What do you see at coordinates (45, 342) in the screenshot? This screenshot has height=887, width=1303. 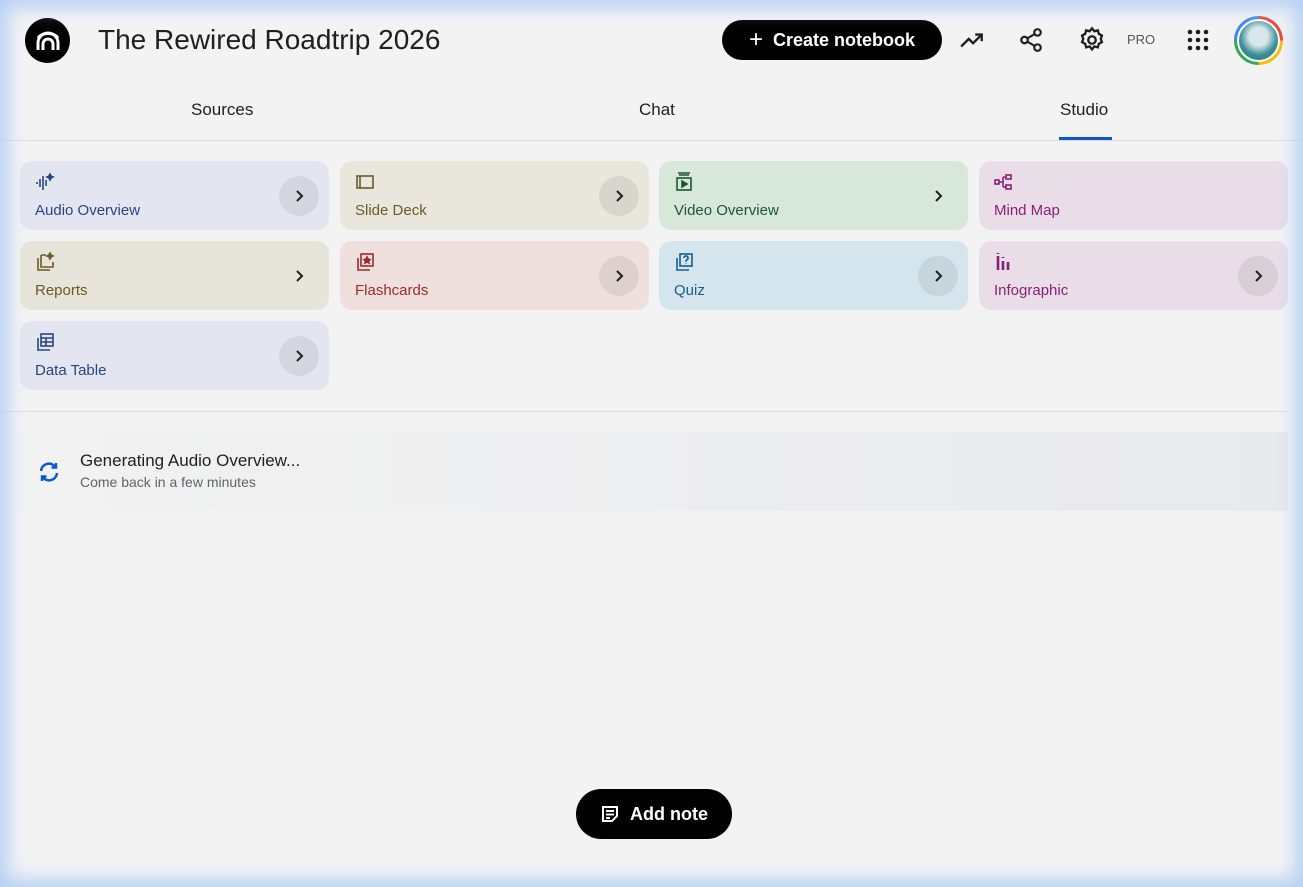 I see `data-table-icon` at bounding box center [45, 342].